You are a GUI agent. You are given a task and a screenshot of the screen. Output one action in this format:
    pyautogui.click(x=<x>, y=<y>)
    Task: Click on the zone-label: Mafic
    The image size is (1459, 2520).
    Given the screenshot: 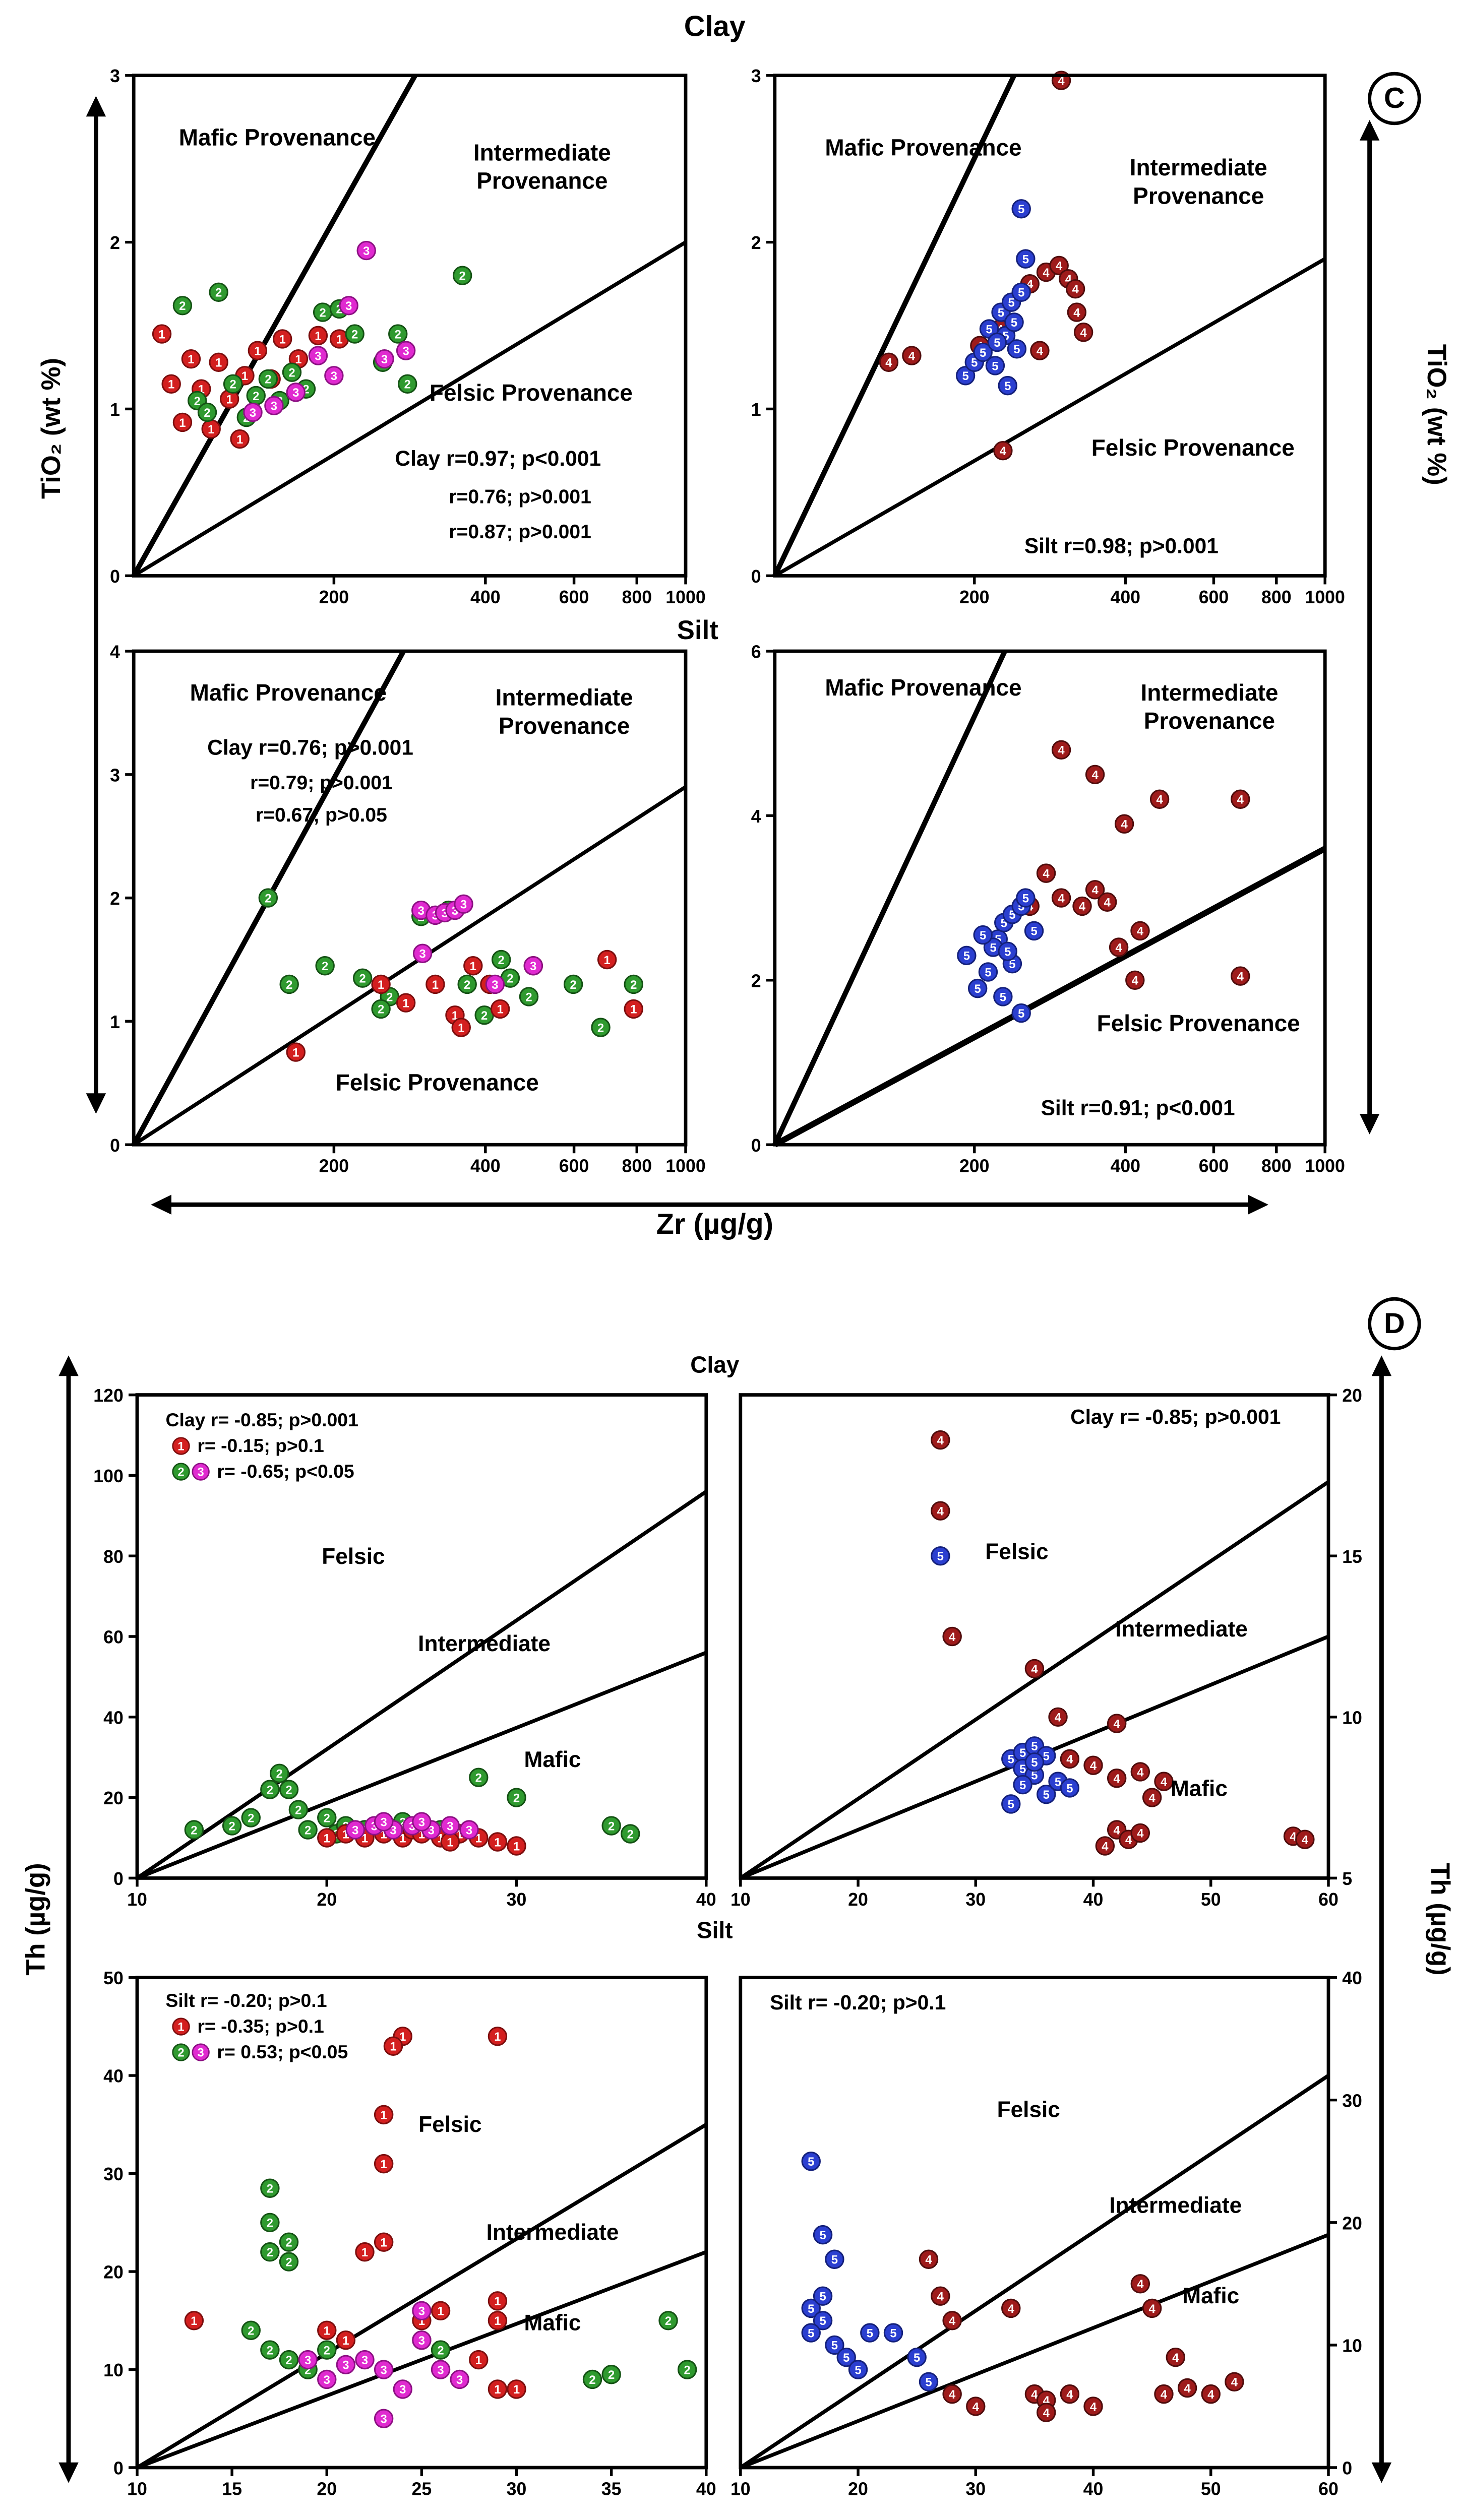 What is the action you would take?
    pyautogui.click(x=552, y=1760)
    